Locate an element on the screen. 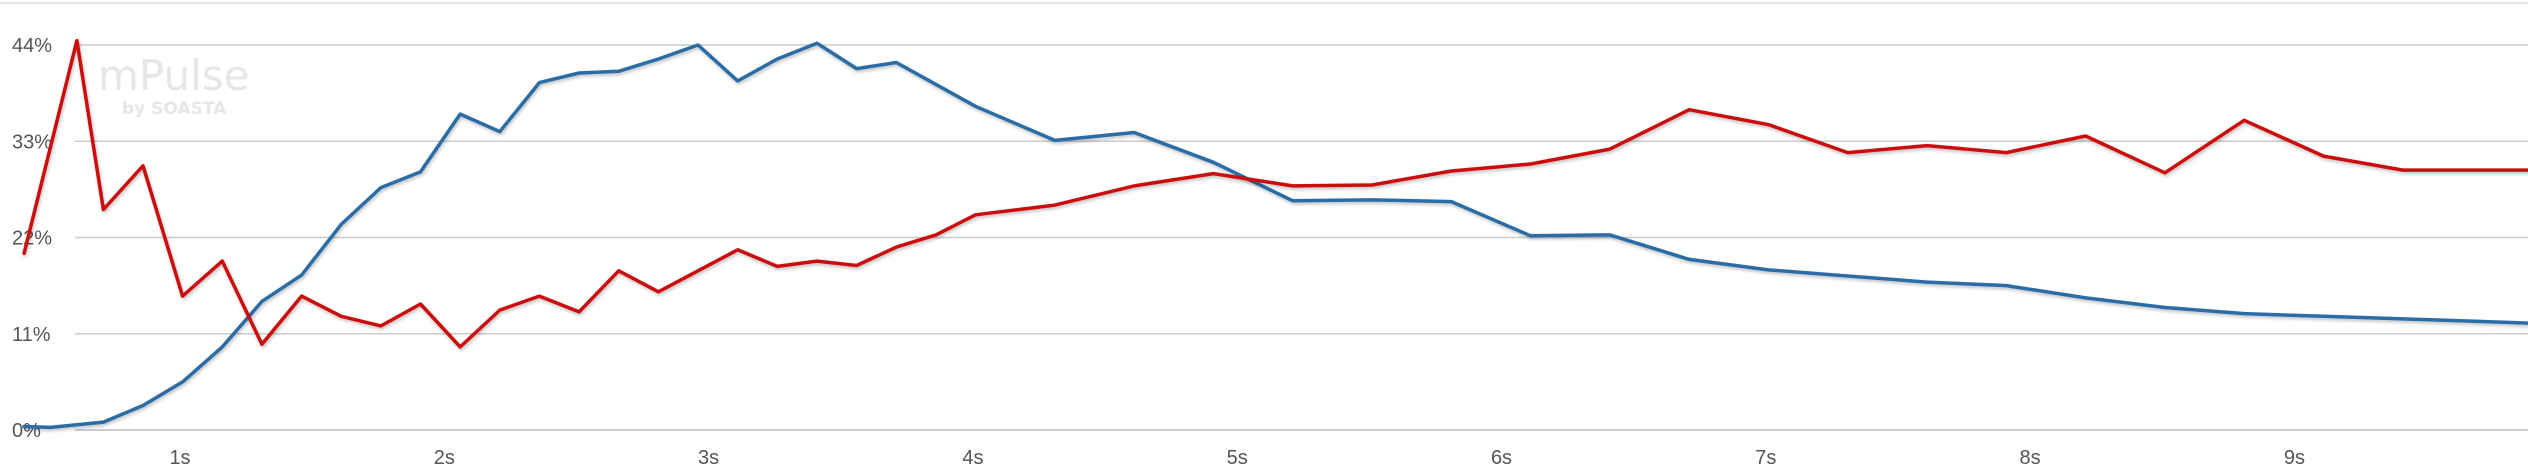 This screenshot has height=470, width=2528. y-axis-labels: 0% 11% 22% 33% 44% is located at coordinates (32, 238).